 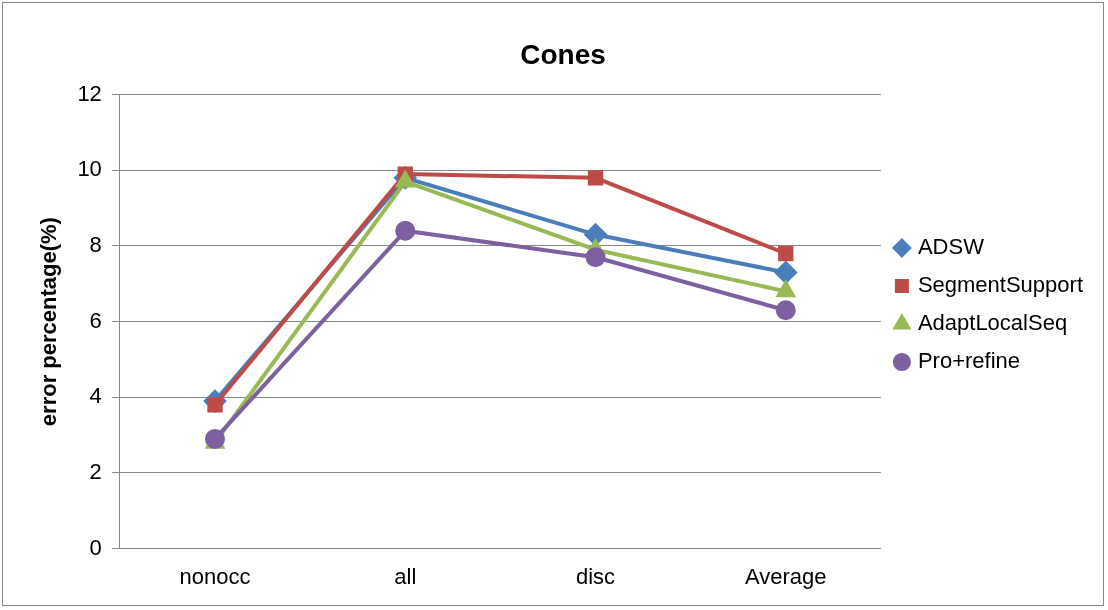 I want to click on chart-title: Cones, so click(x=563, y=54).